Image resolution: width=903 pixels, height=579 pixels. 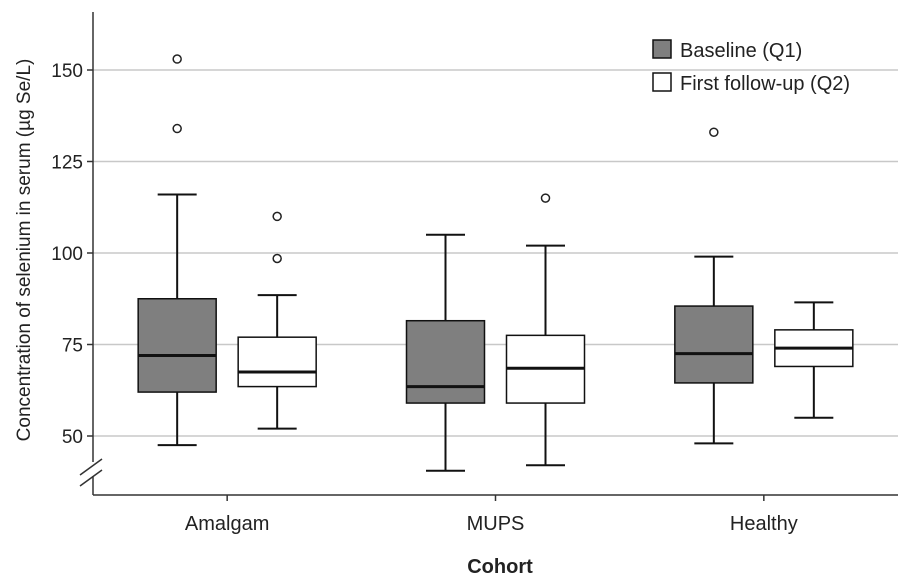 What do you see at coordinates (67, 71) in the screenshot?
I see `y-tick-label-150: 150` at bounding box center [67, 71].